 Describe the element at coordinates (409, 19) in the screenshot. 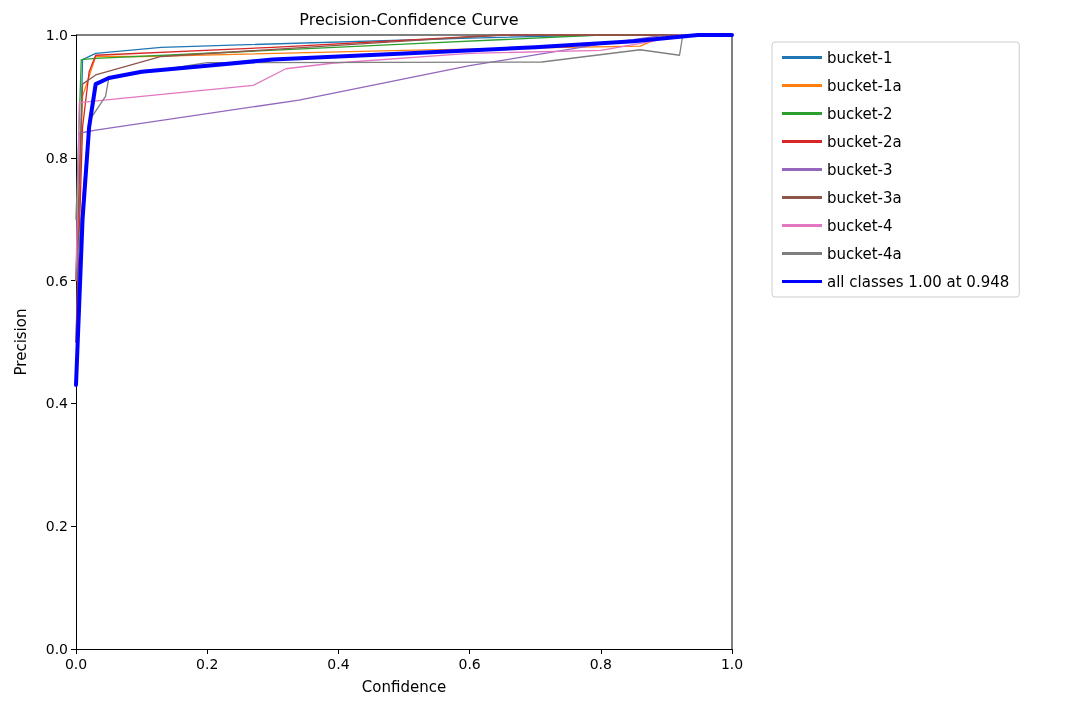

I see `chart-title: Precision-Confidence Curve` at that location.